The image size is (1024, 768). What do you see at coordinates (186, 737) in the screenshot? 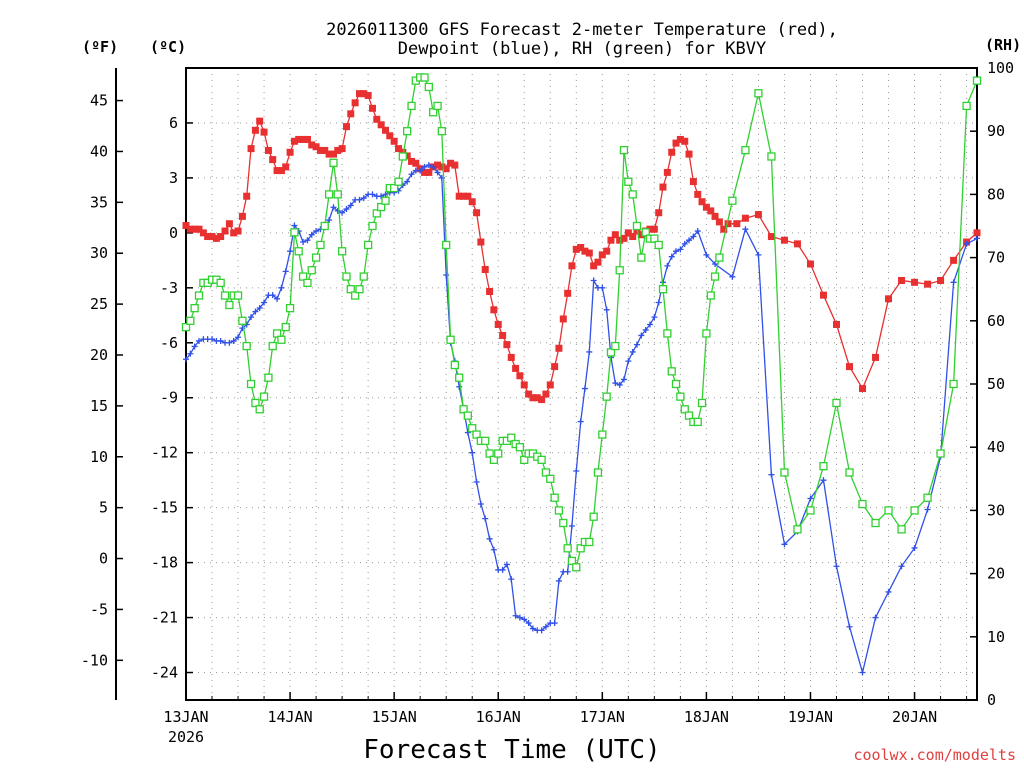
I see `x-tick-year-label: 2026` at bounding box center [186, 737].